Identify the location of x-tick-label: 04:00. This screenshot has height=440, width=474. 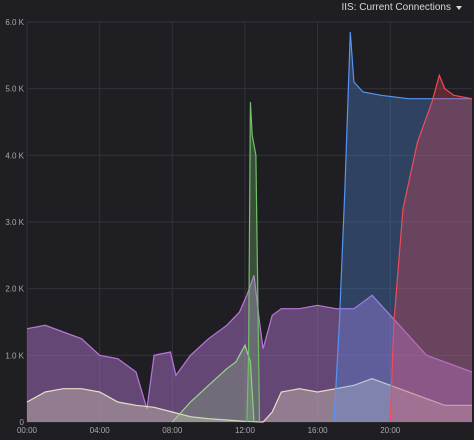
(100, 430).